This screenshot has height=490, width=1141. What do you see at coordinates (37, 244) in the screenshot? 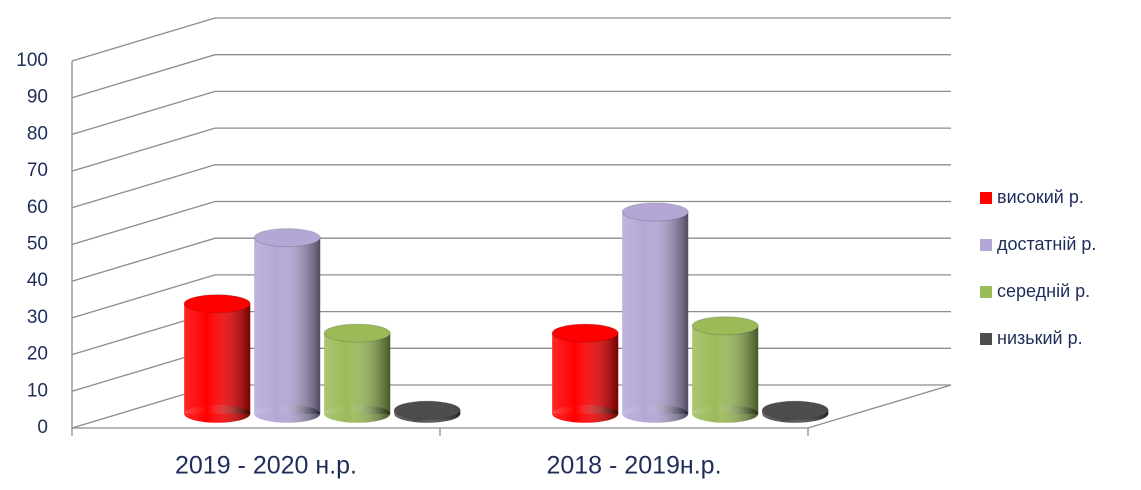
I see `y-tick-label: 50` at bounding box center [37, 244].